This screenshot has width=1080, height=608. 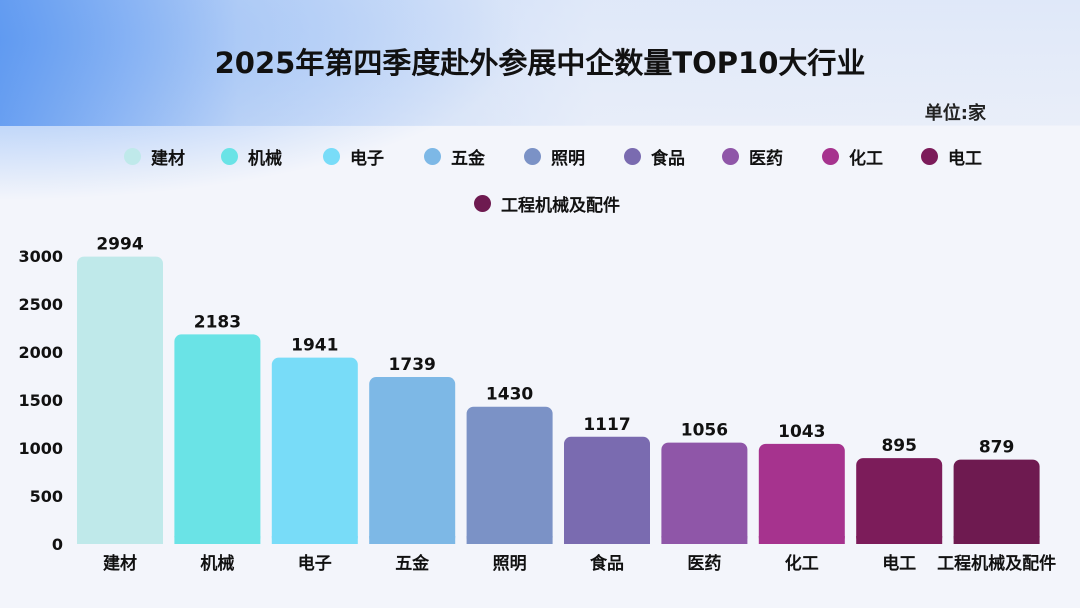 I want to click on legend-item: 工程机械及配件, so click(x=547, y=204).